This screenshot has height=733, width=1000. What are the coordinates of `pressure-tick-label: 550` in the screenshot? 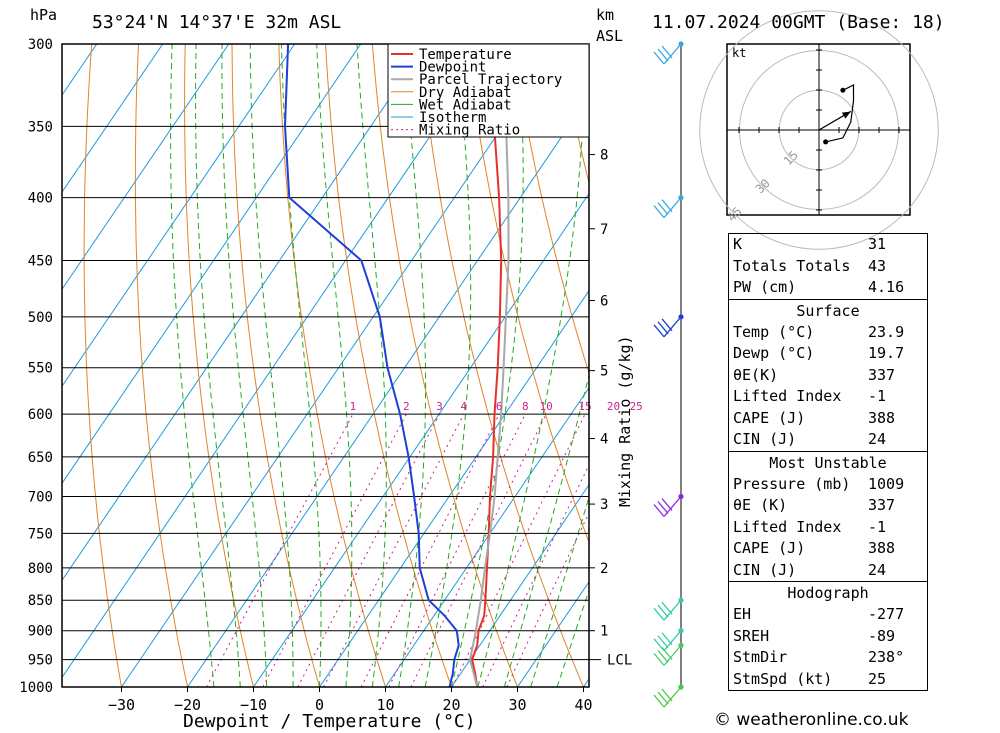 It's located at (40, 369).